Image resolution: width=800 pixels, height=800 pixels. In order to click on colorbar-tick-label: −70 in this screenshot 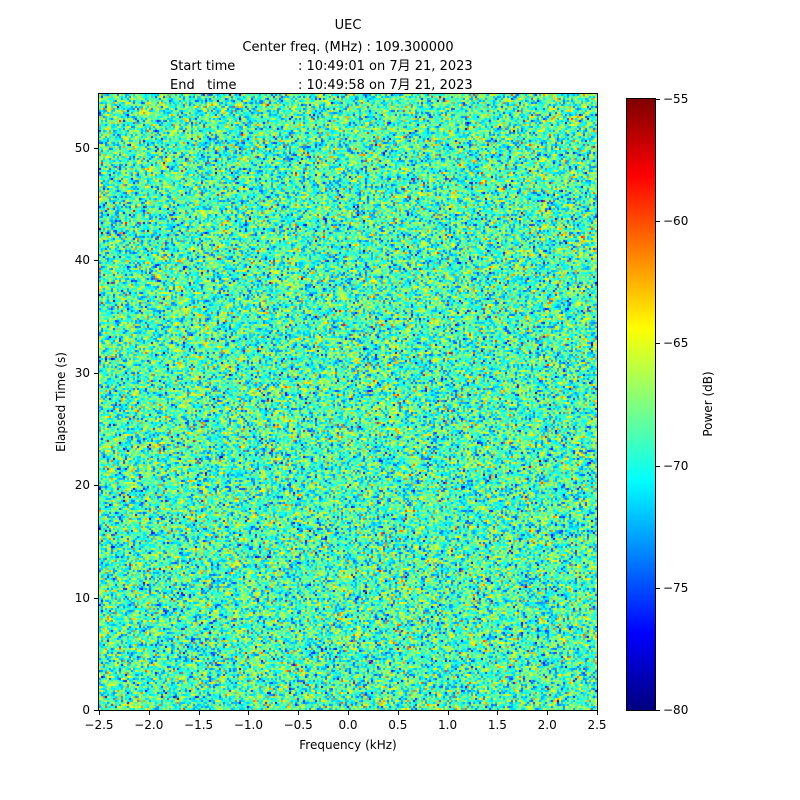, I will do `click(676, 465)`.